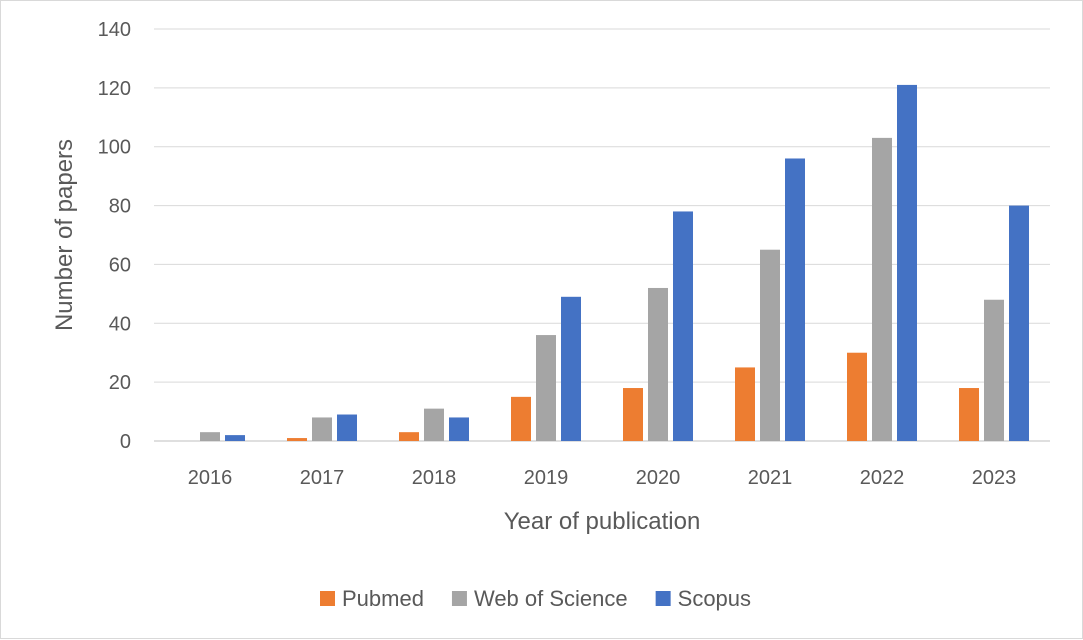  I want to click on x-tick-label: 2021, so click(770, 478).